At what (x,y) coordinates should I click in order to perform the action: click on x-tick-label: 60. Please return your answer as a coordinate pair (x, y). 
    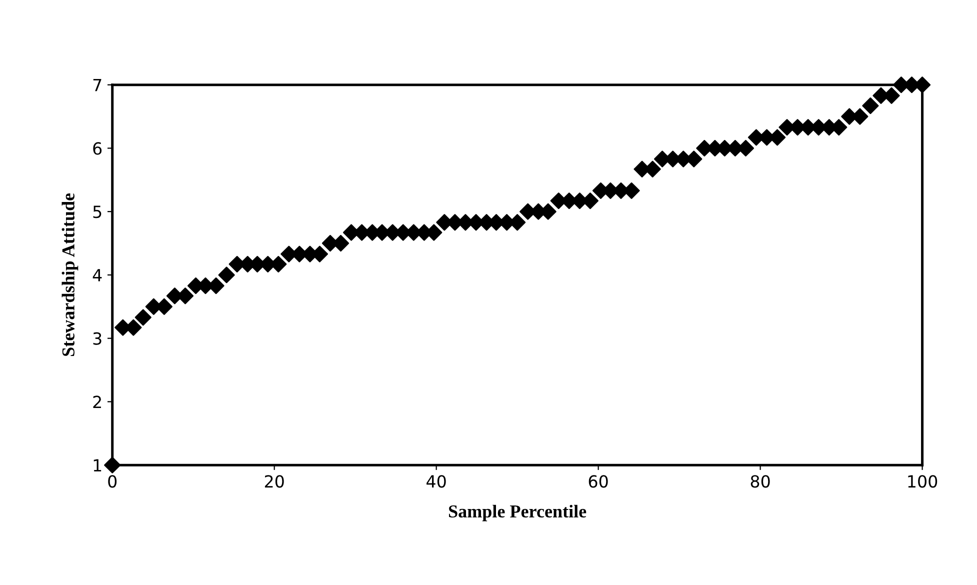
    Looking at the image, I should click on (598, 481).